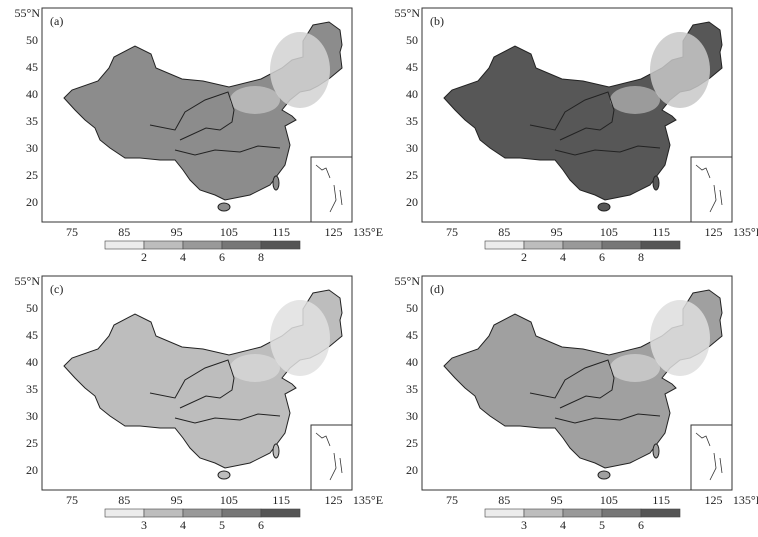 The width and height of the screenshot is (758, 537). What do you see at coordinates (437, 289) in the screenshot?
I see `panel-label: (d)` at bounding box center [437, 289].